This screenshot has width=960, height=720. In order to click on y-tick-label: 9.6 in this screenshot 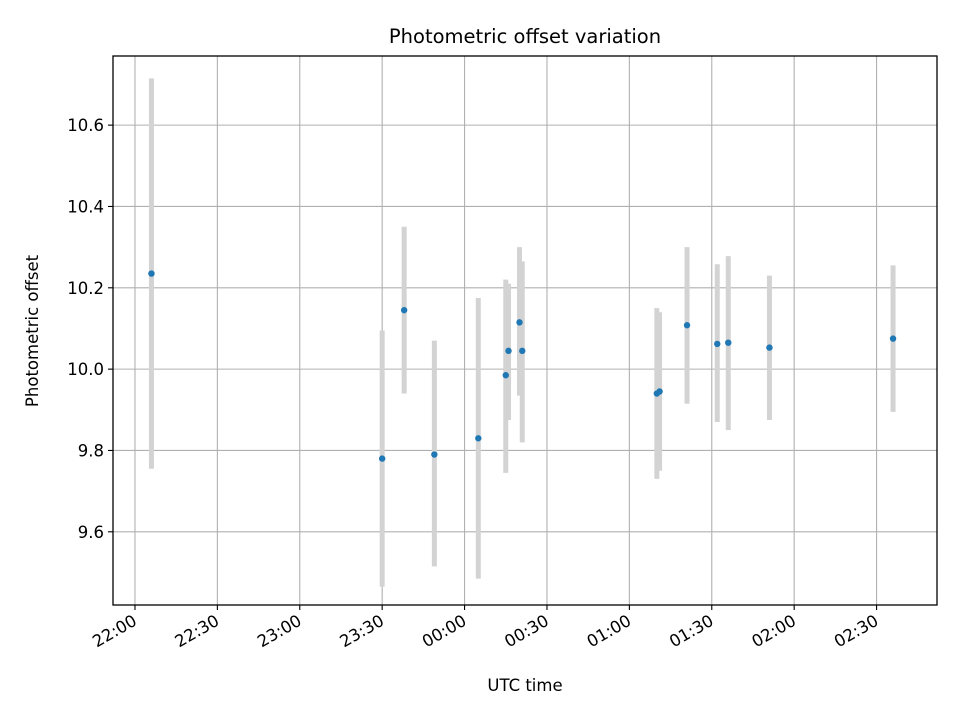, I will do `click(91, 532)`.